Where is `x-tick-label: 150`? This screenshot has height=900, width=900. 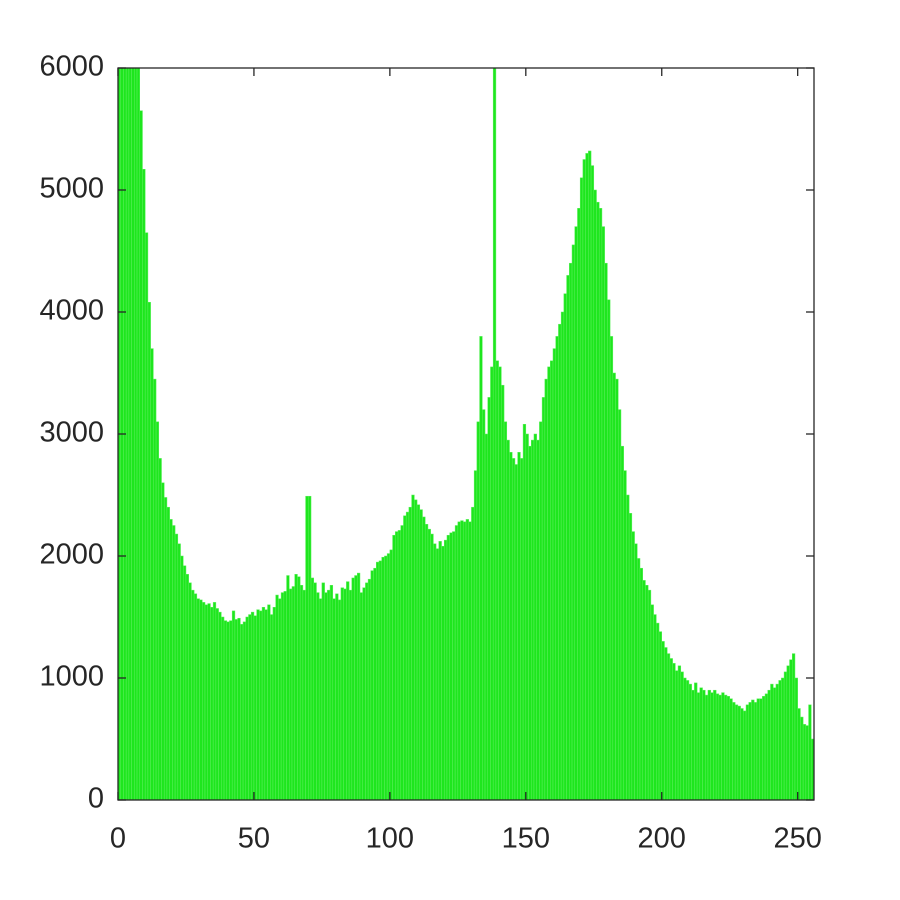
x-tick-label: 150 is located at coordinates (526, 839).